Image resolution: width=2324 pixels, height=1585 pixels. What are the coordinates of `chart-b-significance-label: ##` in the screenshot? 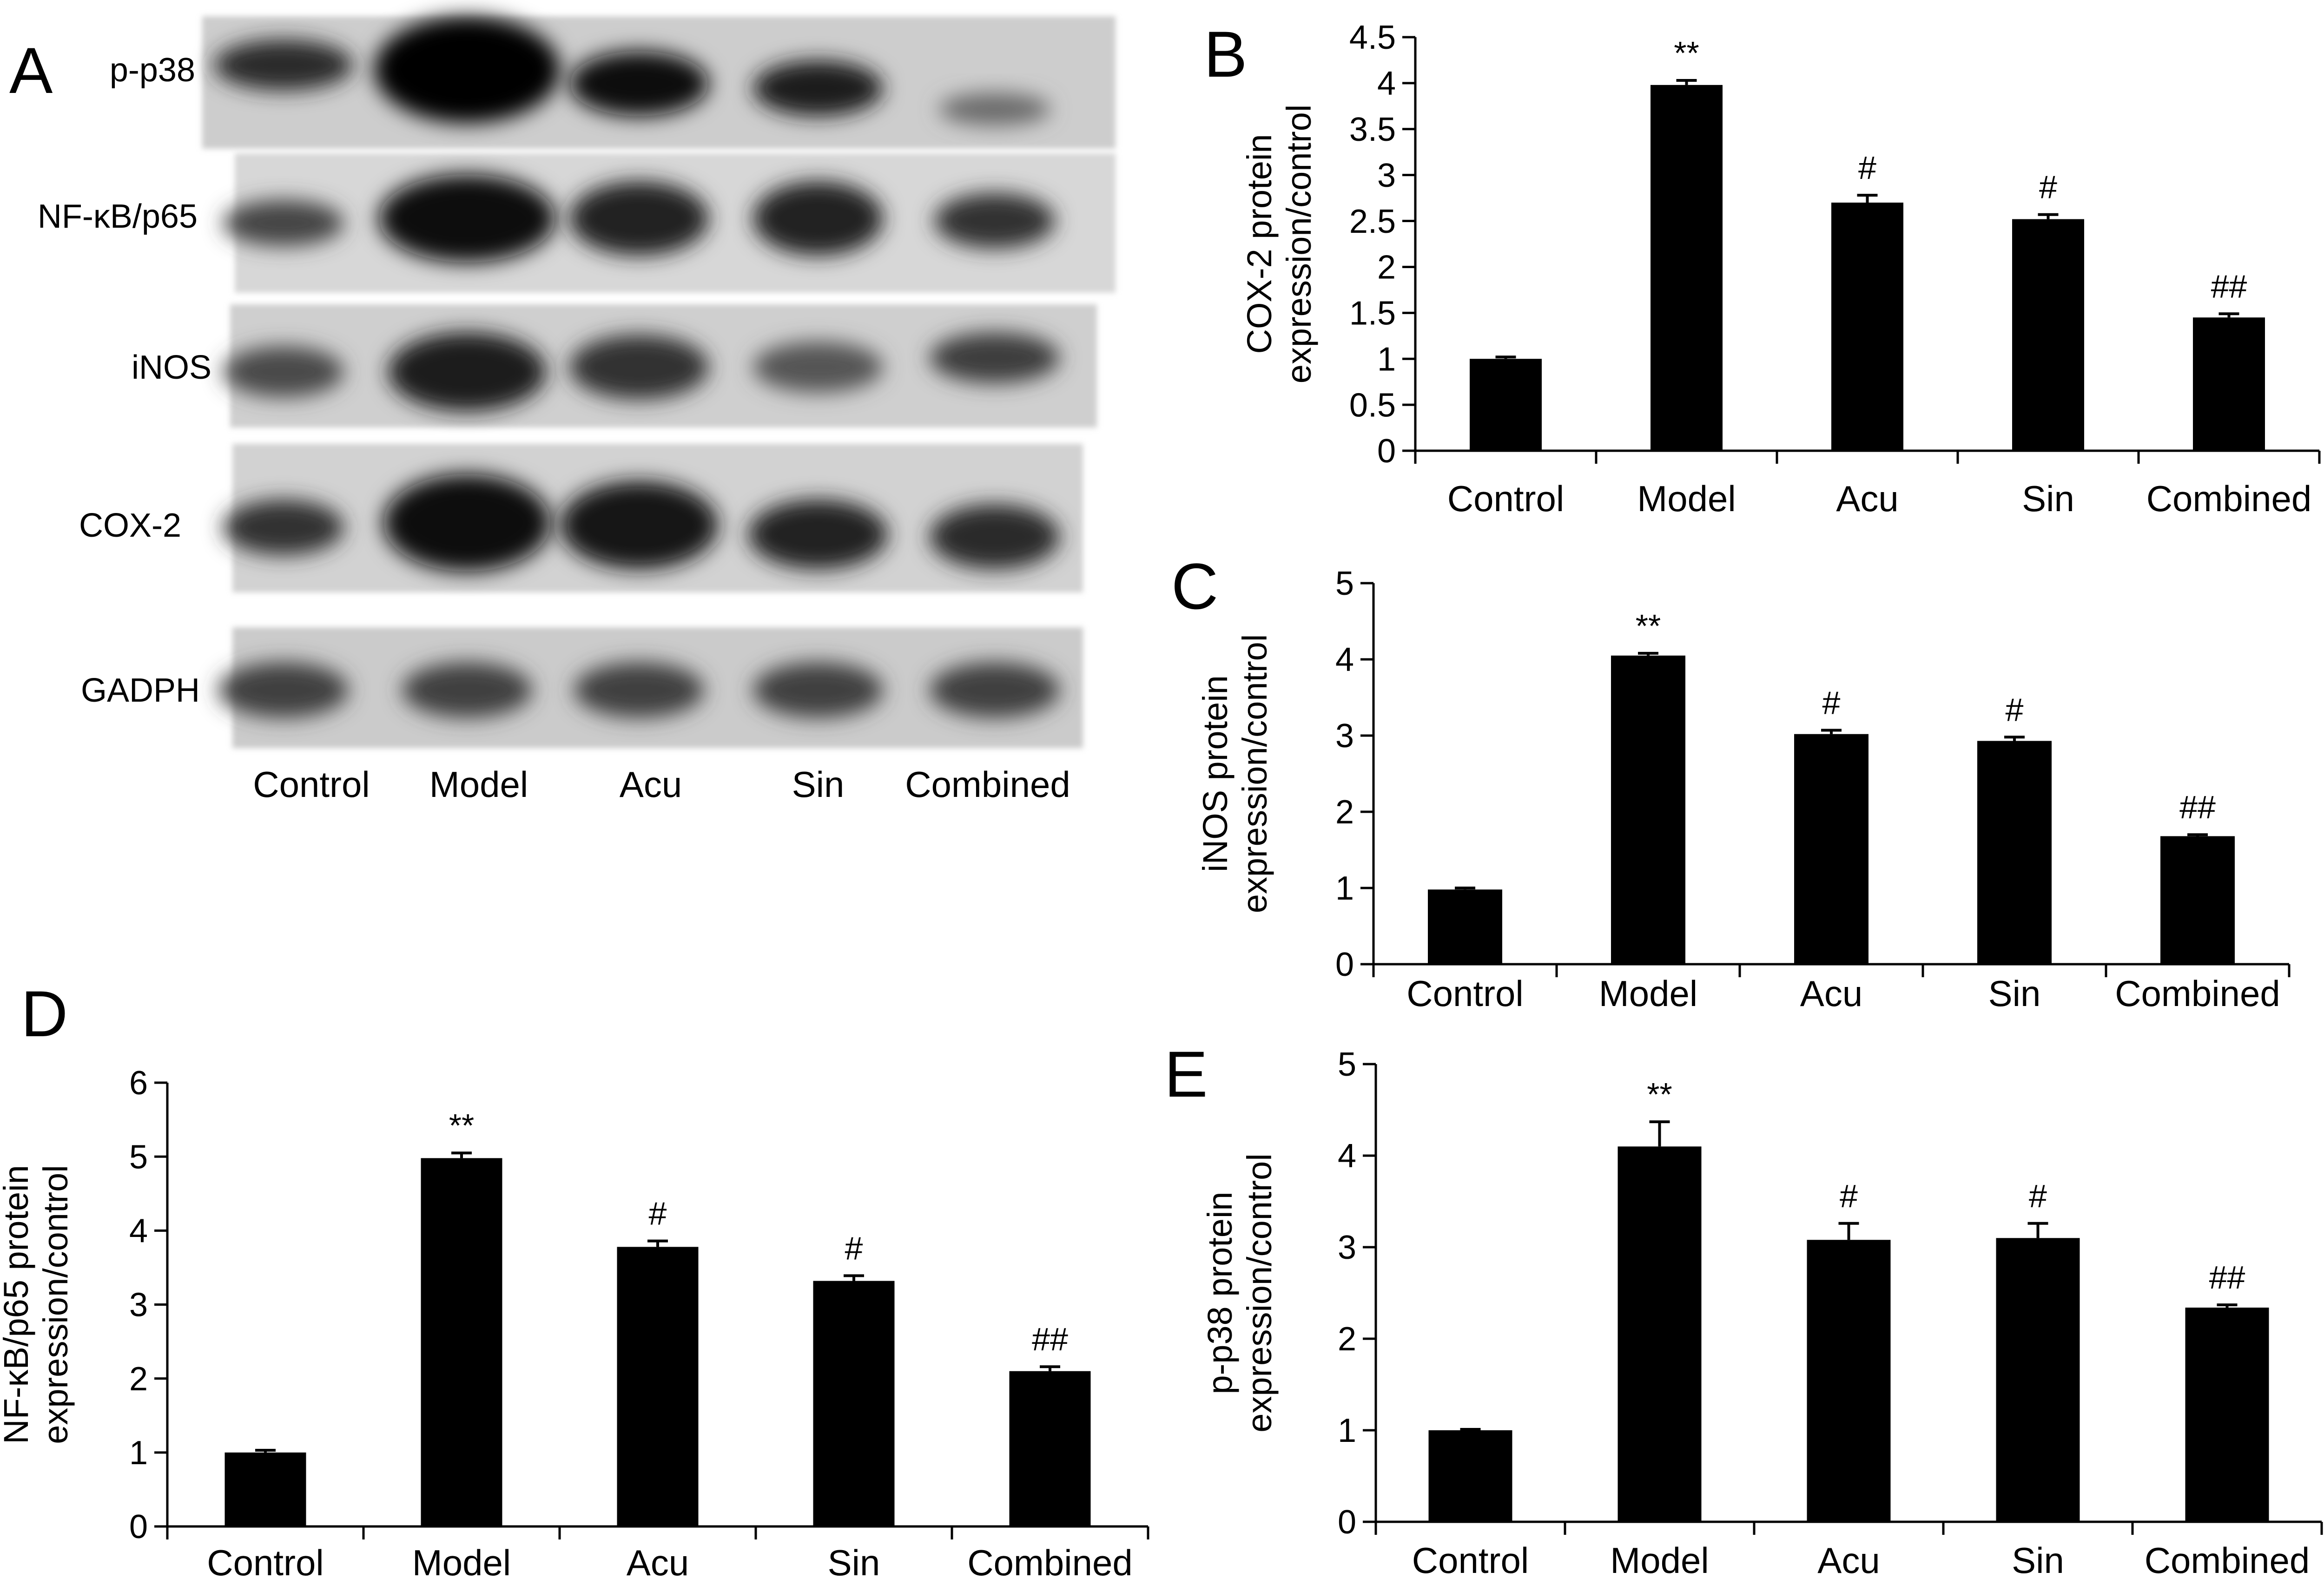 It's located at (2229, 286).